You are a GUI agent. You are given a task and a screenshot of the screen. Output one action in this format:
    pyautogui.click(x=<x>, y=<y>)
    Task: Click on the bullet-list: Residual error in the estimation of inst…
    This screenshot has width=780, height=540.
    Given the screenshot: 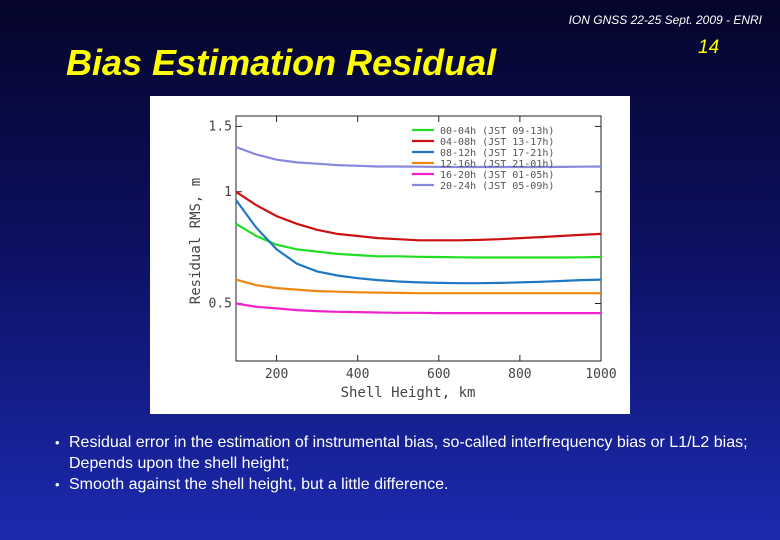 What is the action you would take?
    pyautogui.click(x=405, y=463)
    